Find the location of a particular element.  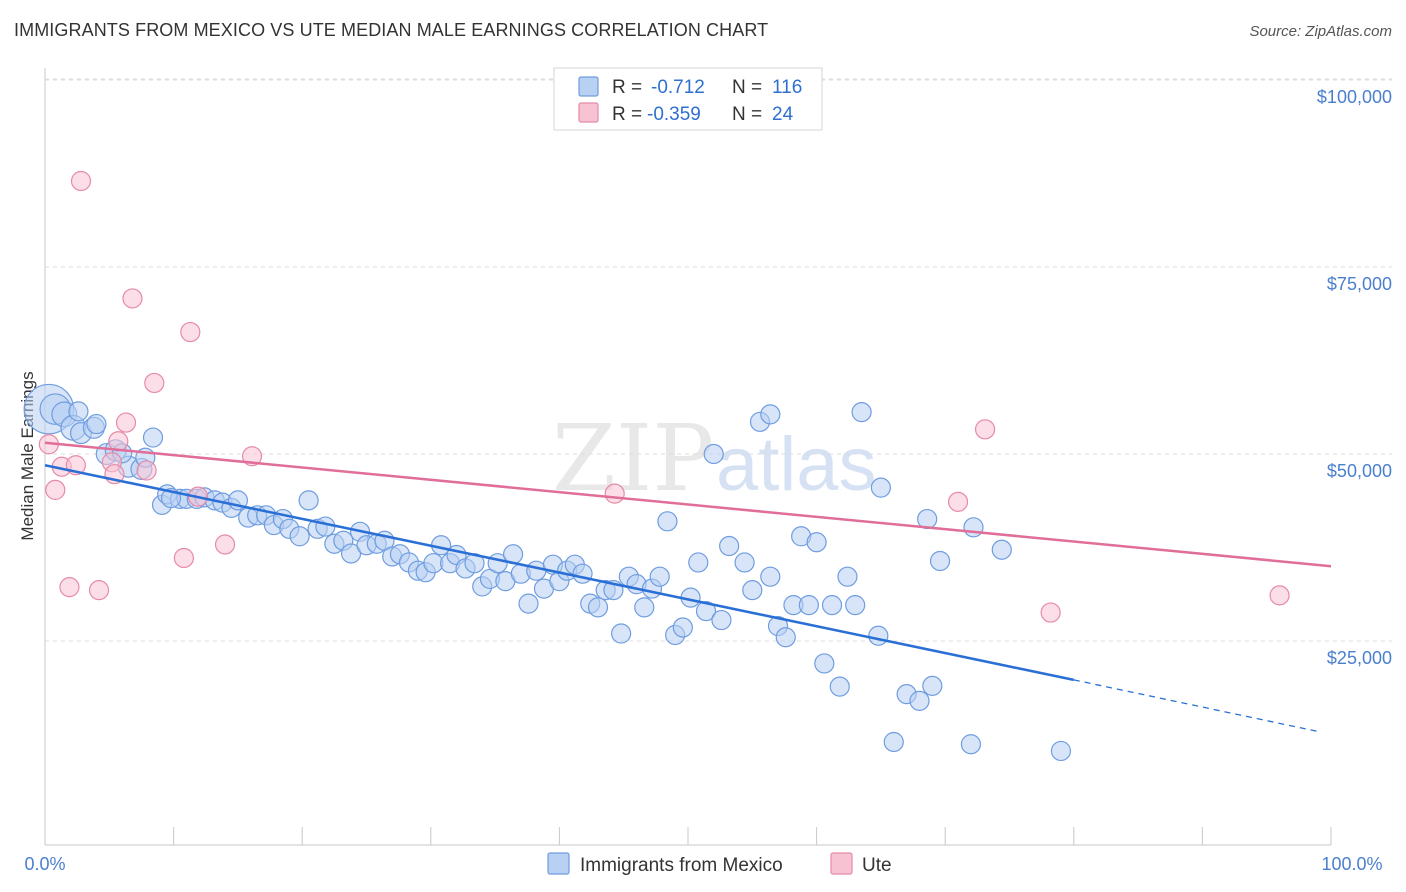

stats-legend: R = -0.712 N = 116 R = -0.359 N = 24 is located at coordinates (688, 99).